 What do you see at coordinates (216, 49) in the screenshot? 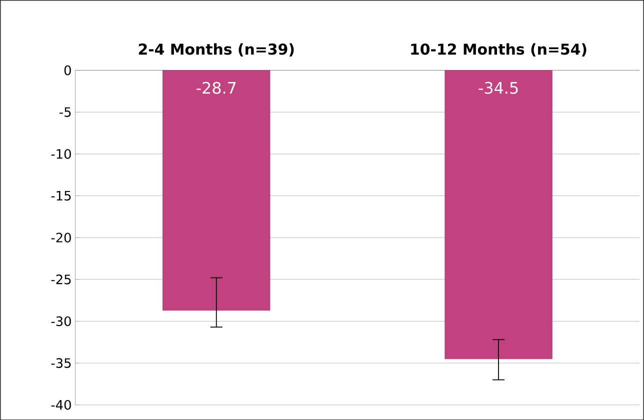
I see `x-tick-label: 2-4 Months (n=39)` at bounding box center [216, 49].